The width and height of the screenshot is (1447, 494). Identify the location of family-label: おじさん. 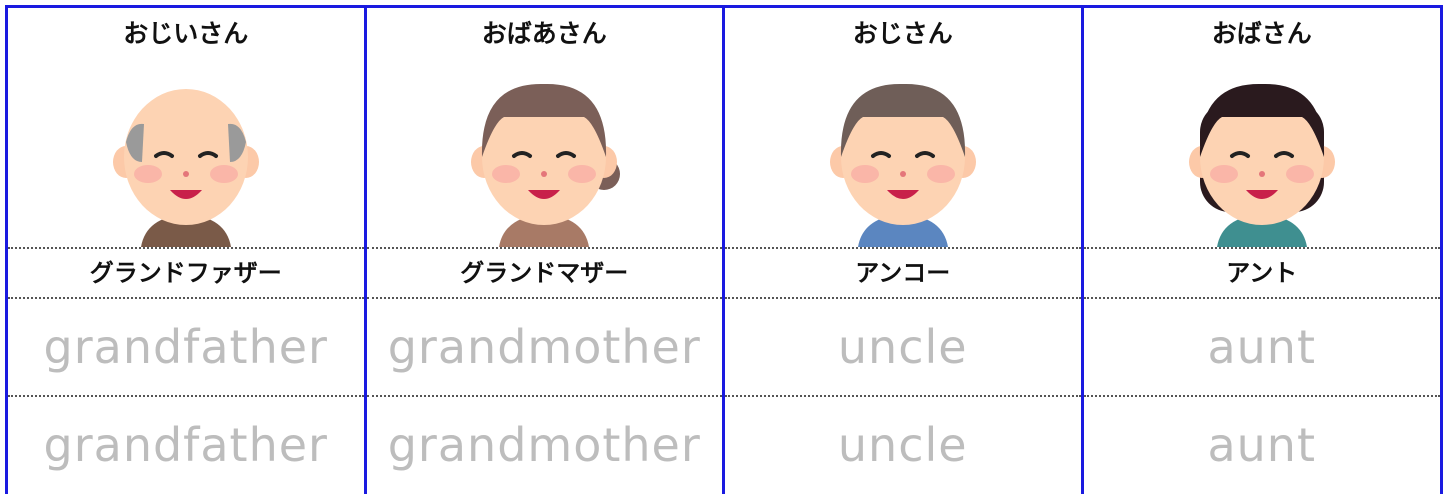
(902, 33).